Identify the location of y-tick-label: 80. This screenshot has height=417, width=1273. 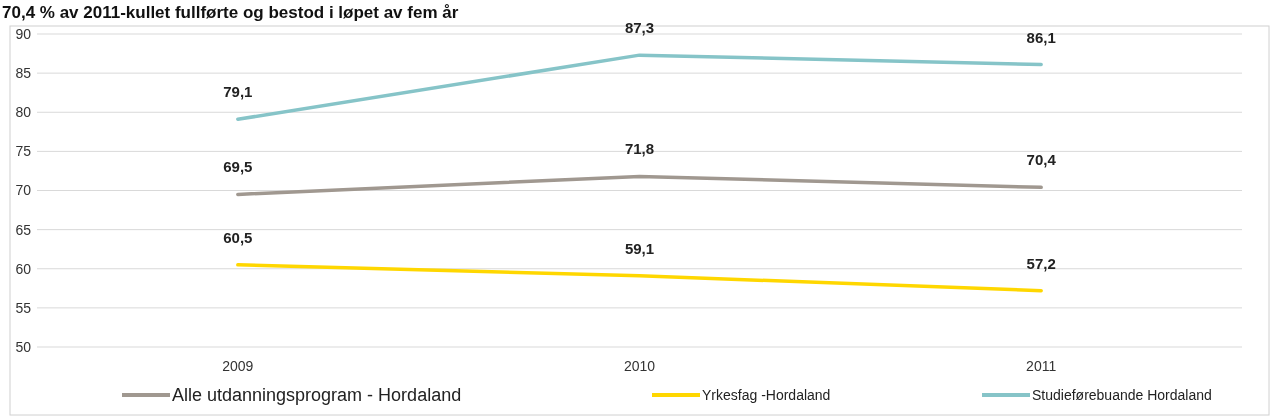
(23, 112).